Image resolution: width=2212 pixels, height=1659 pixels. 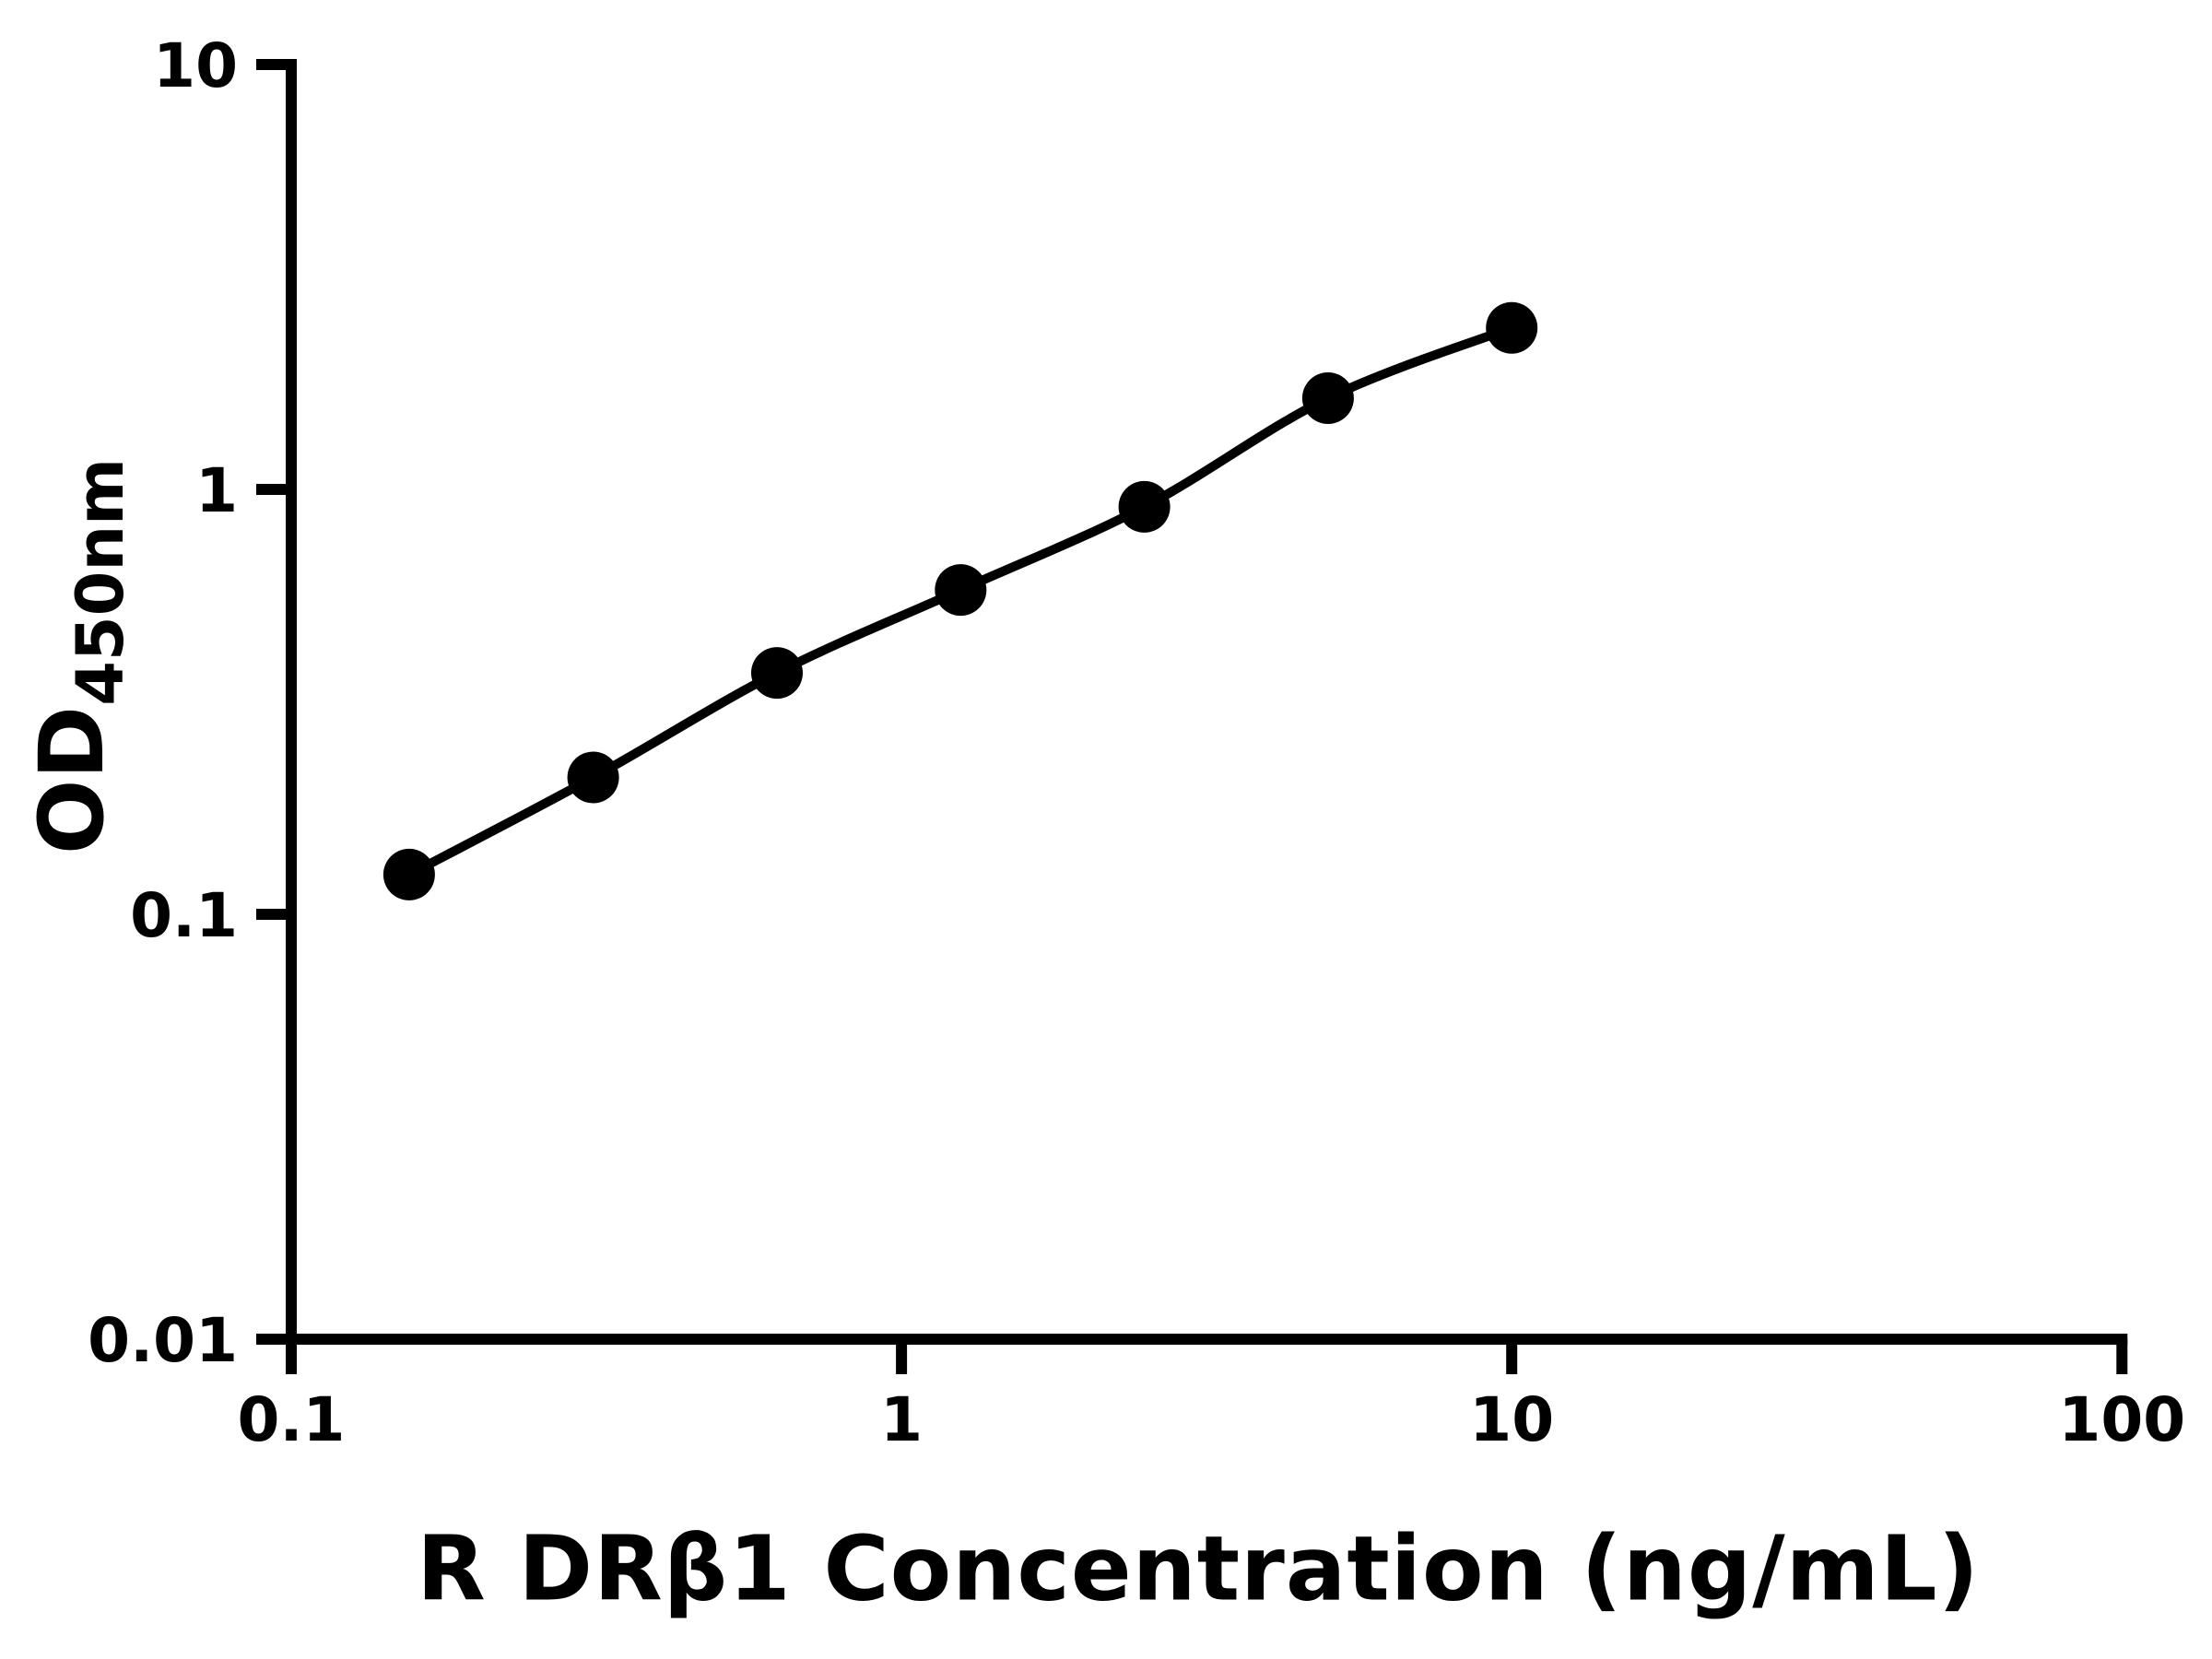 I want to click on y-tick-label: 10, so click(x=195, y=65).